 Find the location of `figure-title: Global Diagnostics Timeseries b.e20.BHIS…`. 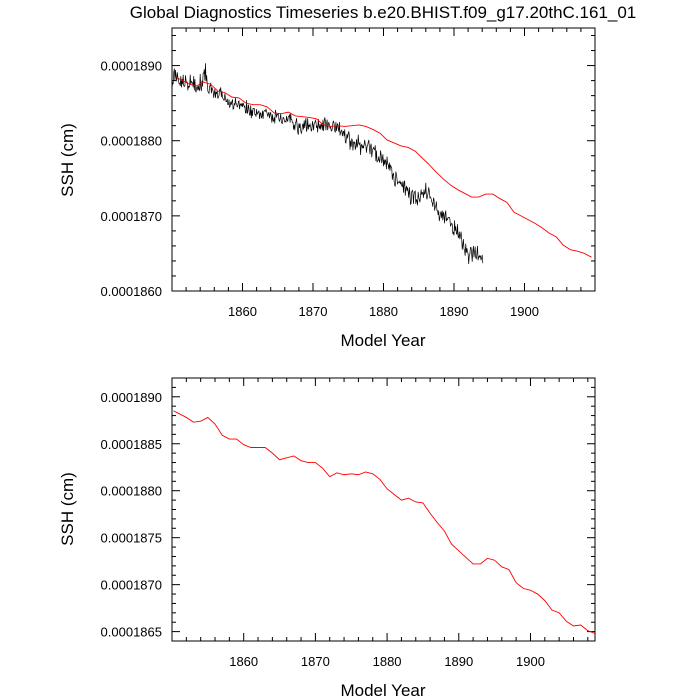

figure-title: Global Diagnostics Timeseries b.e20.BHIS… is located at coordinates (383, 12).